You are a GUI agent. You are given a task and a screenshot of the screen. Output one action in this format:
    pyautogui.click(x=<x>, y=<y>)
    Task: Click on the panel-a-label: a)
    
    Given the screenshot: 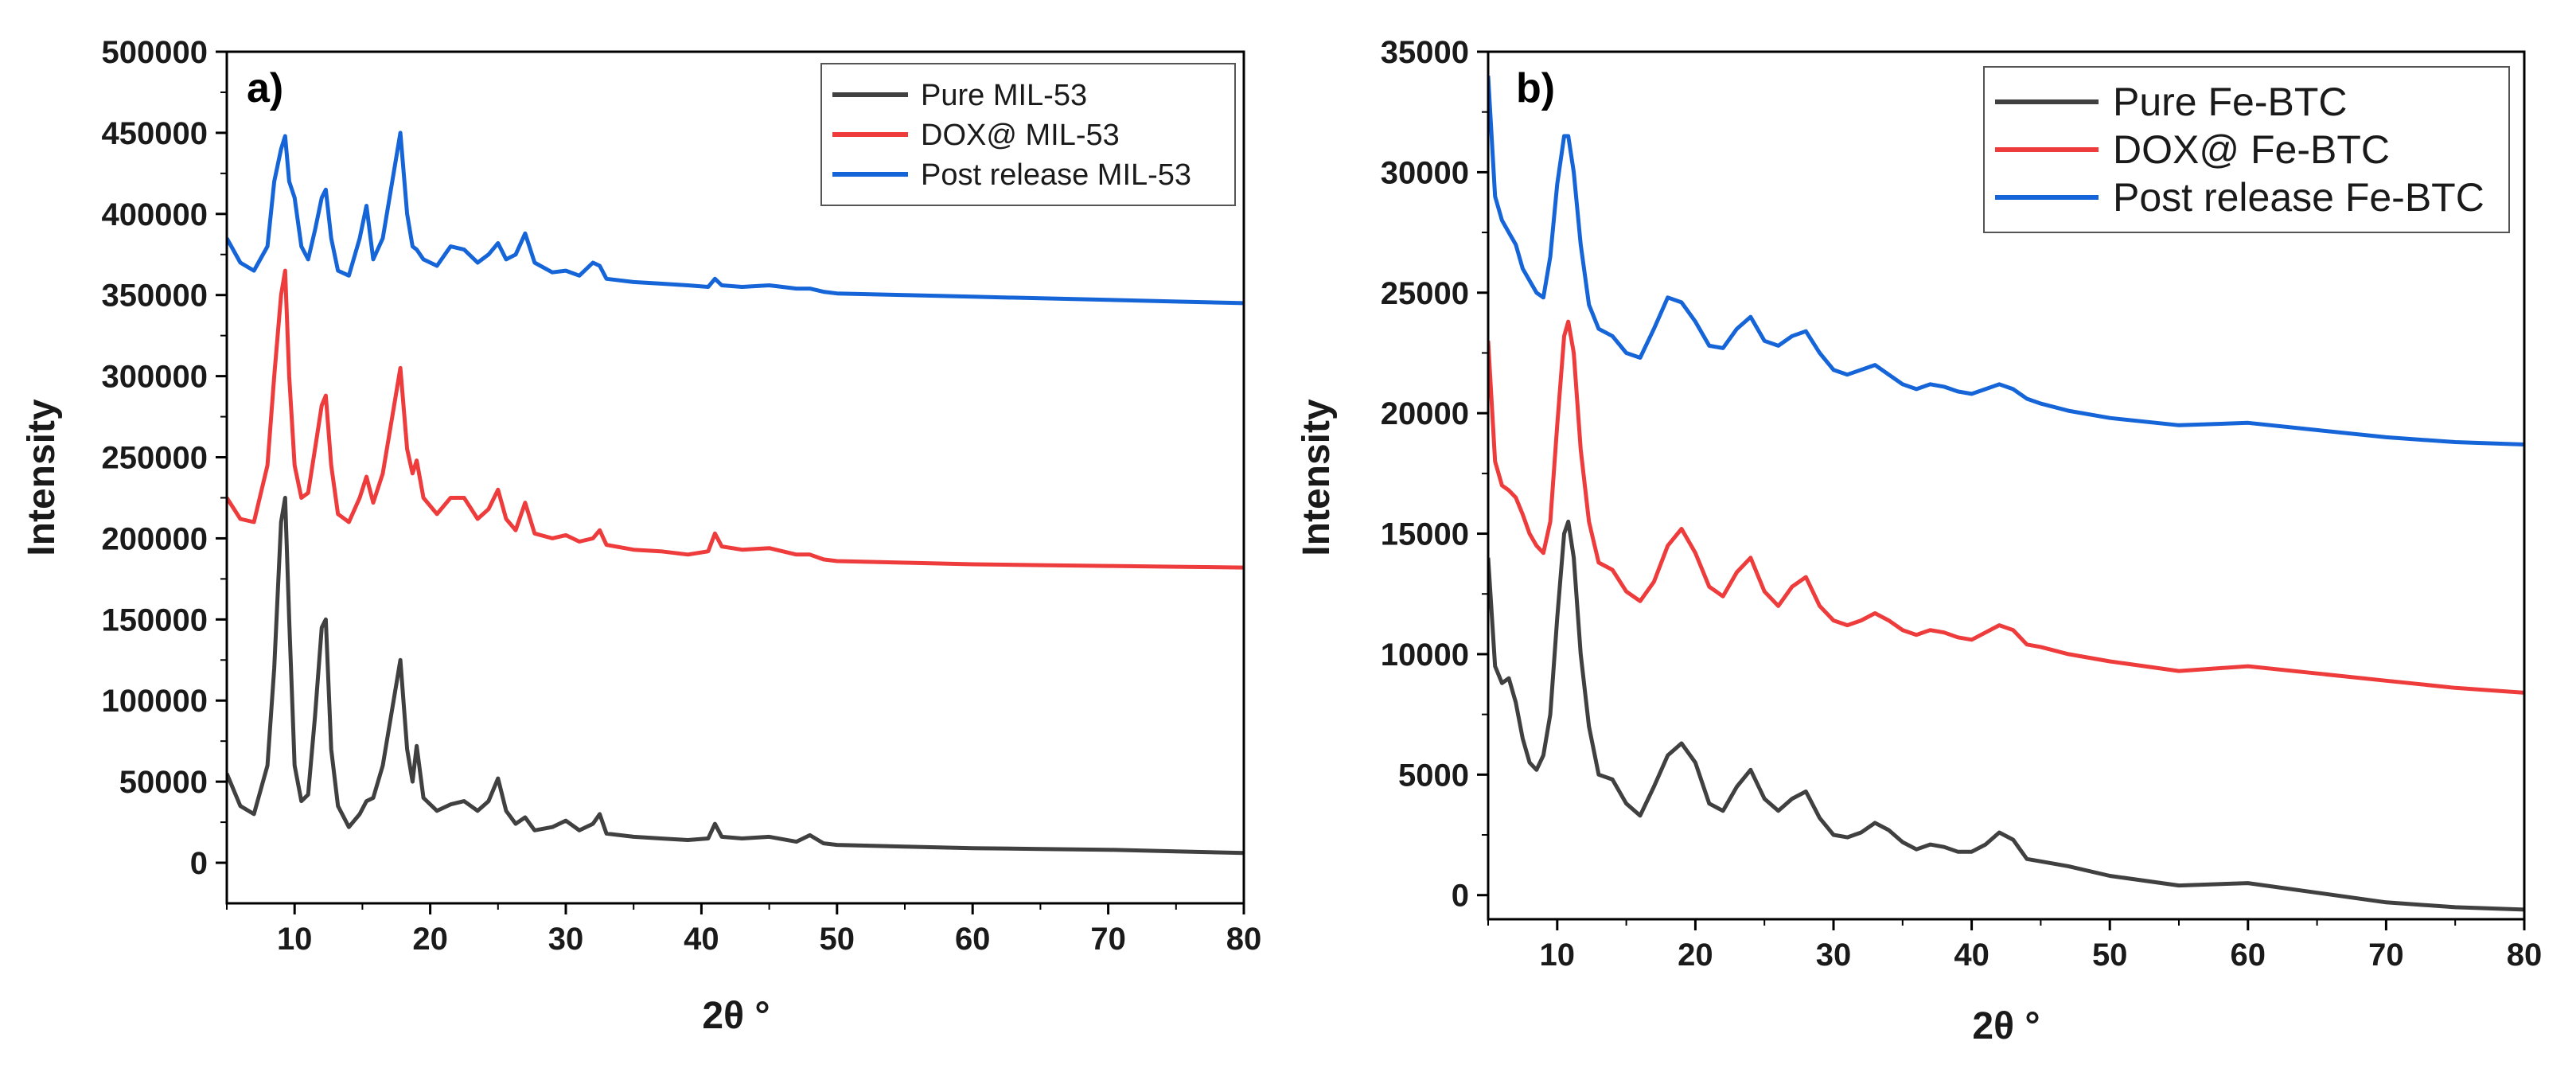 What is the action you would take?
    pyautogui.click(x=265, y=88)
    